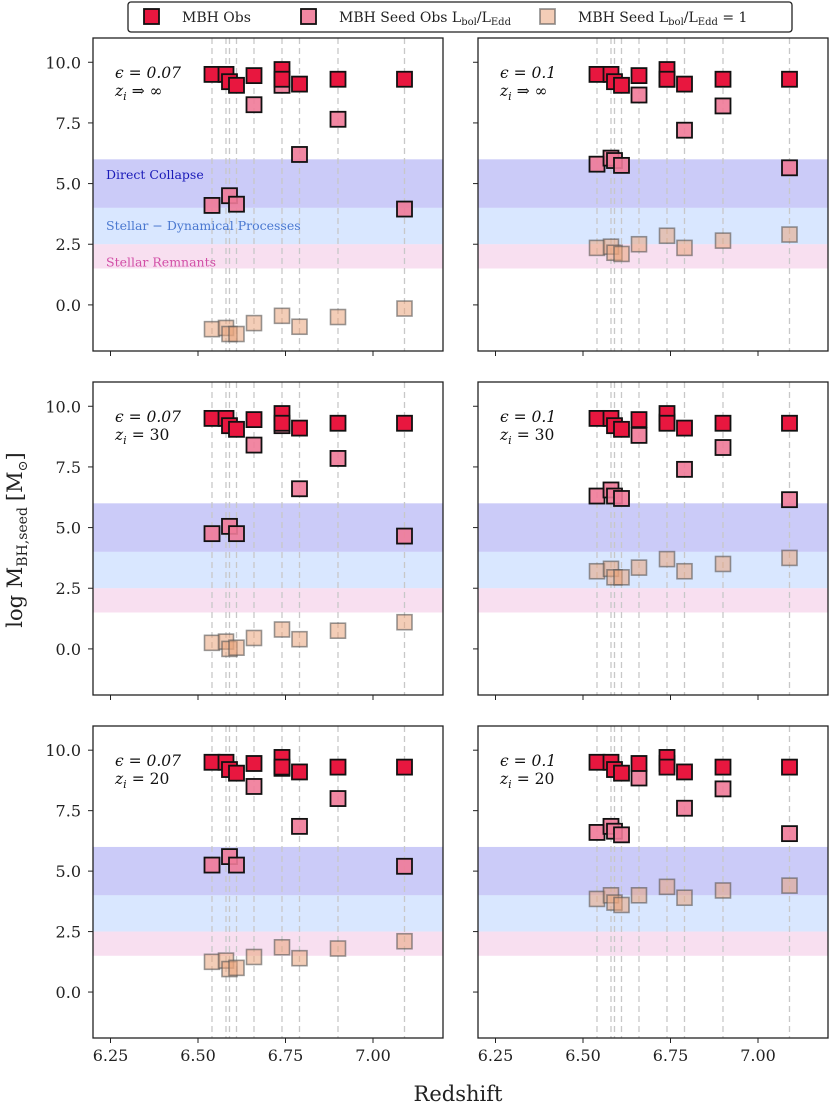 The height and width of the screenshot is (1112, 830). I want to click on panel-4: ϵ = 0.1zi = 30, so click(651, 540).